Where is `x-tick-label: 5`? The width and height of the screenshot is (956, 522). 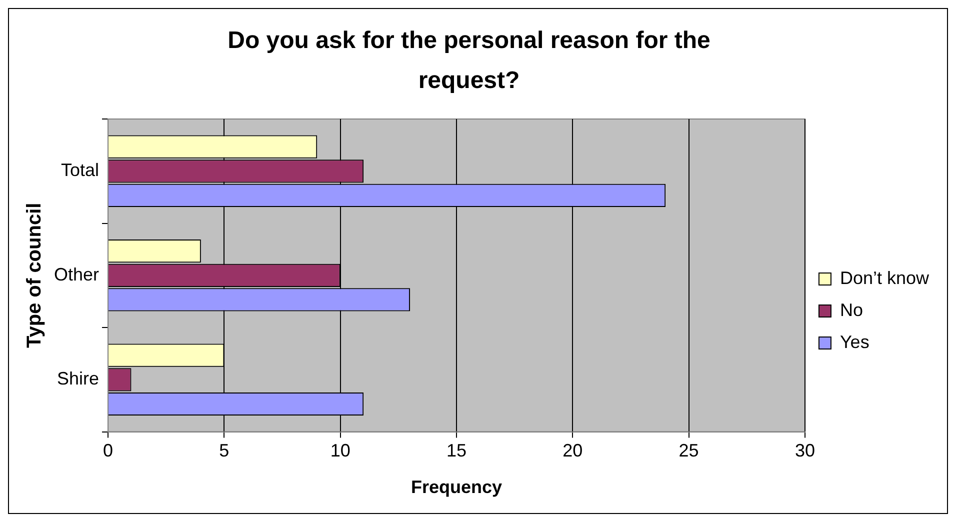
x-tick-label: 5 is located at coordinates (224, 450).